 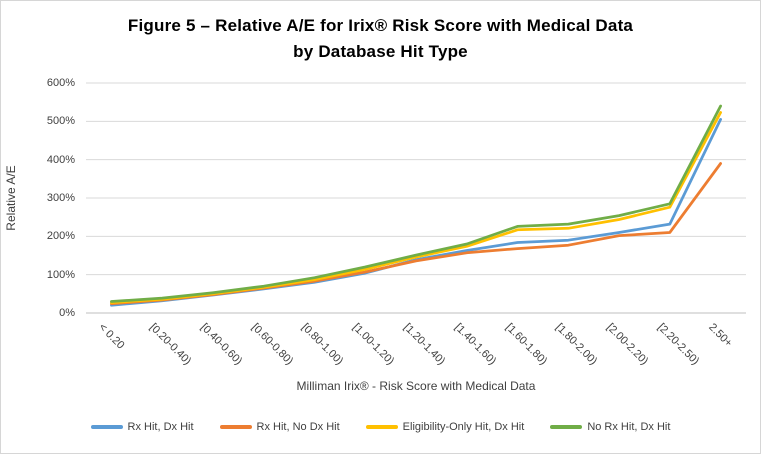 I want to click on legend-label: Rx Hit, No Dx Hit, so click(x=298, y=427).